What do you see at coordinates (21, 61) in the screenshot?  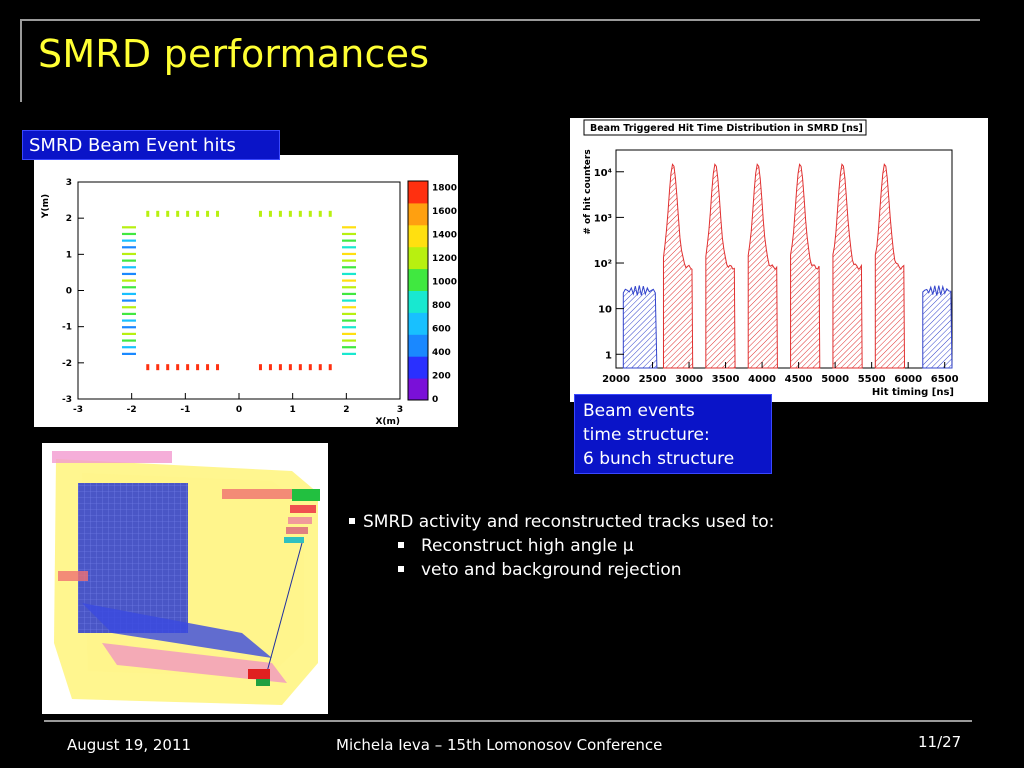 I see `left-frame-line` at bounding box center [21, 61].